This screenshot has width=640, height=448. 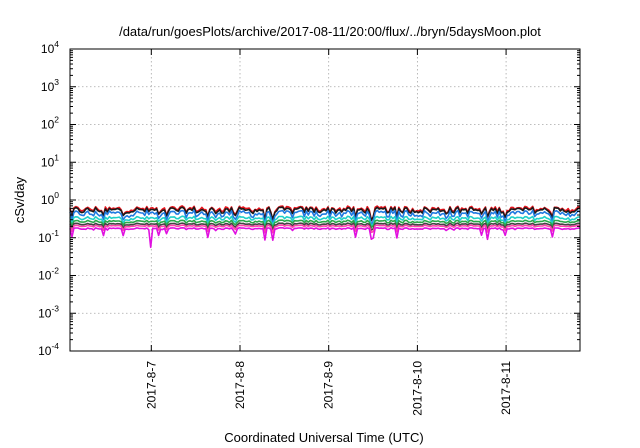 What do you see at coordinates (48, 349) in the screenshot?
I see `y-tick-label: 10⁻⁴` at bounding box center [48, 349].